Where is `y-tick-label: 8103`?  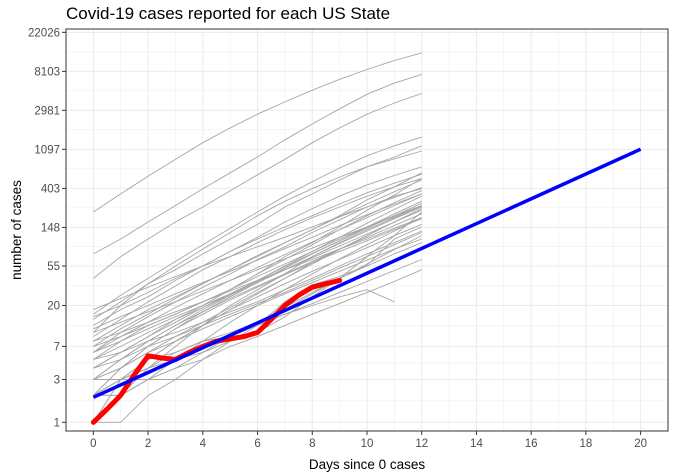 y-tick-label: 8103 is located at coordinates (47, 72).